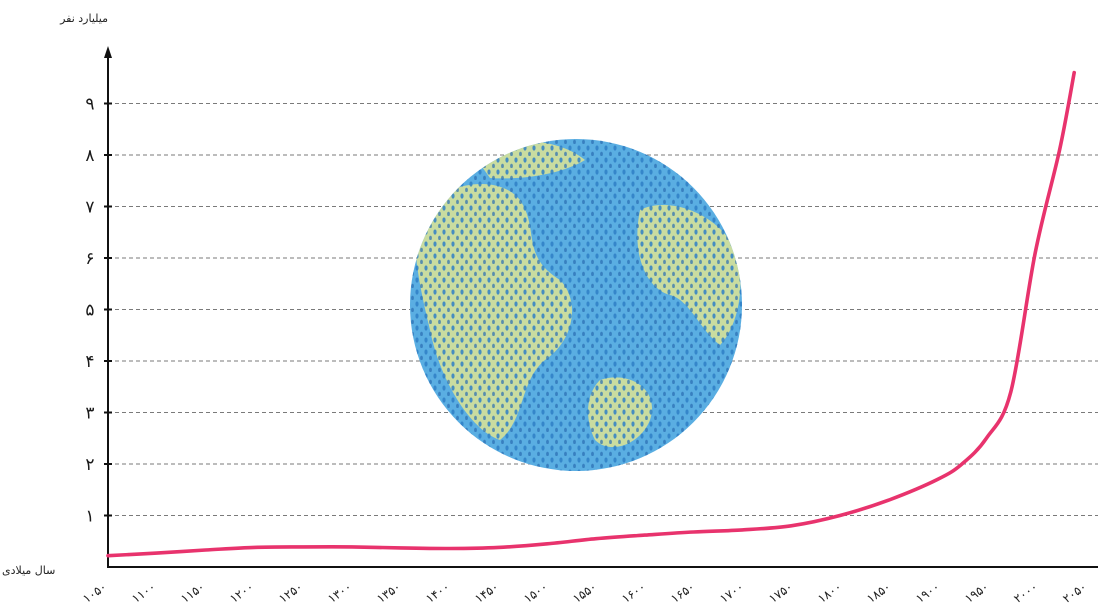  I want to click on x-tick-label: ۱۷۵۰, so click(780, 593).